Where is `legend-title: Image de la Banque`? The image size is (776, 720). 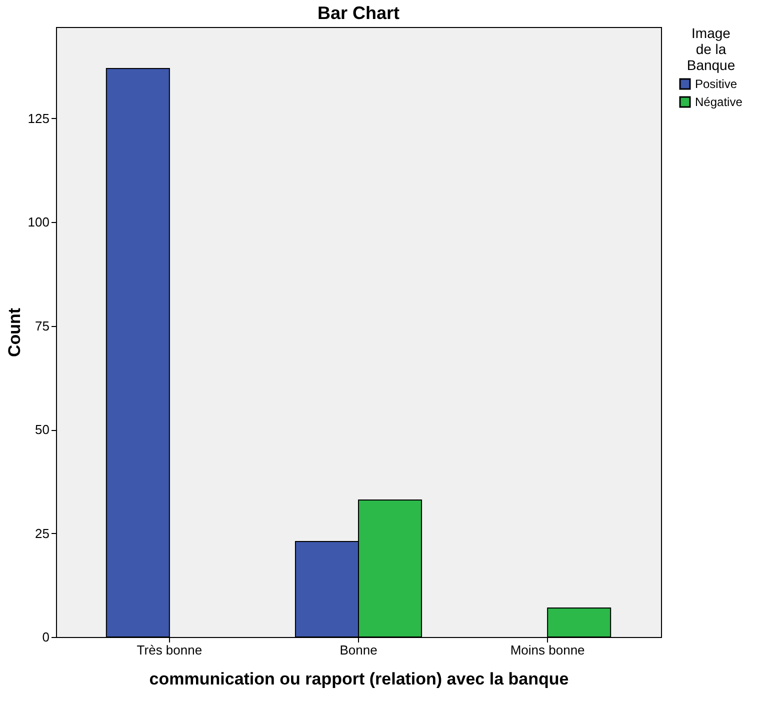
legend-title: Image de la Banque is located at coordinates (711, 49).